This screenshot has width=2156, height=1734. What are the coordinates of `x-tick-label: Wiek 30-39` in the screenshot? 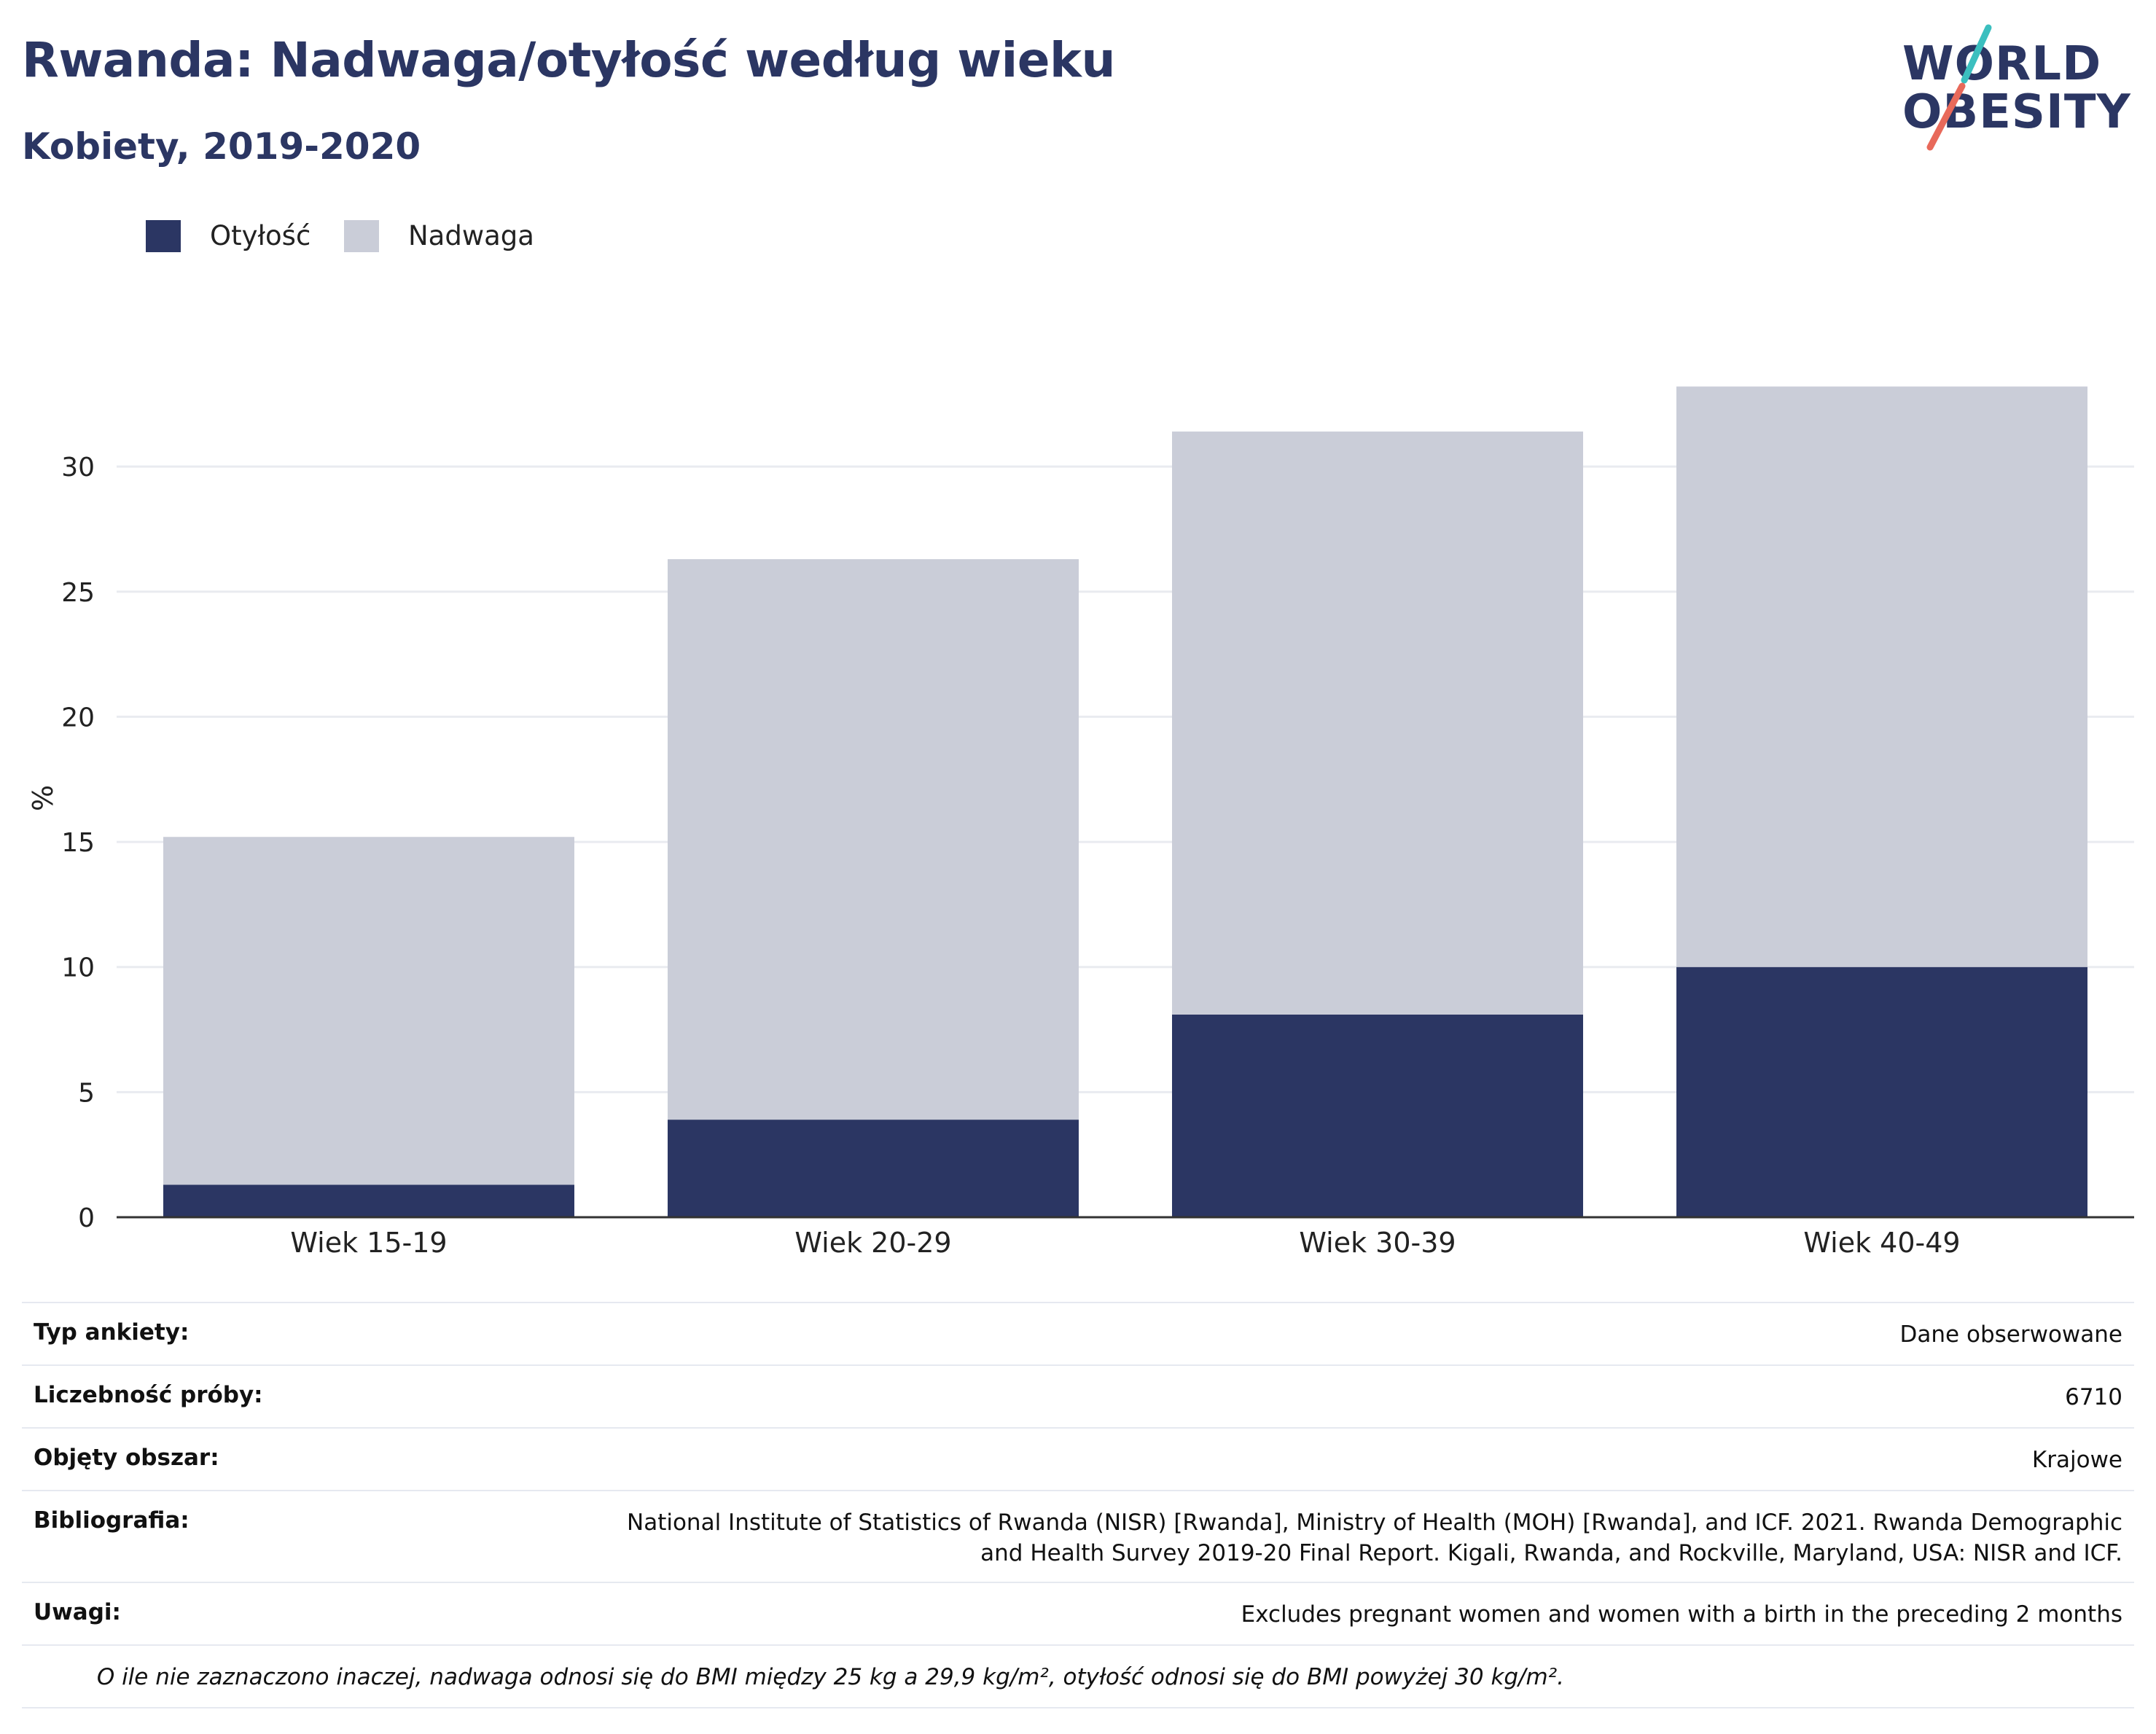 It's located at (1378, 1243).